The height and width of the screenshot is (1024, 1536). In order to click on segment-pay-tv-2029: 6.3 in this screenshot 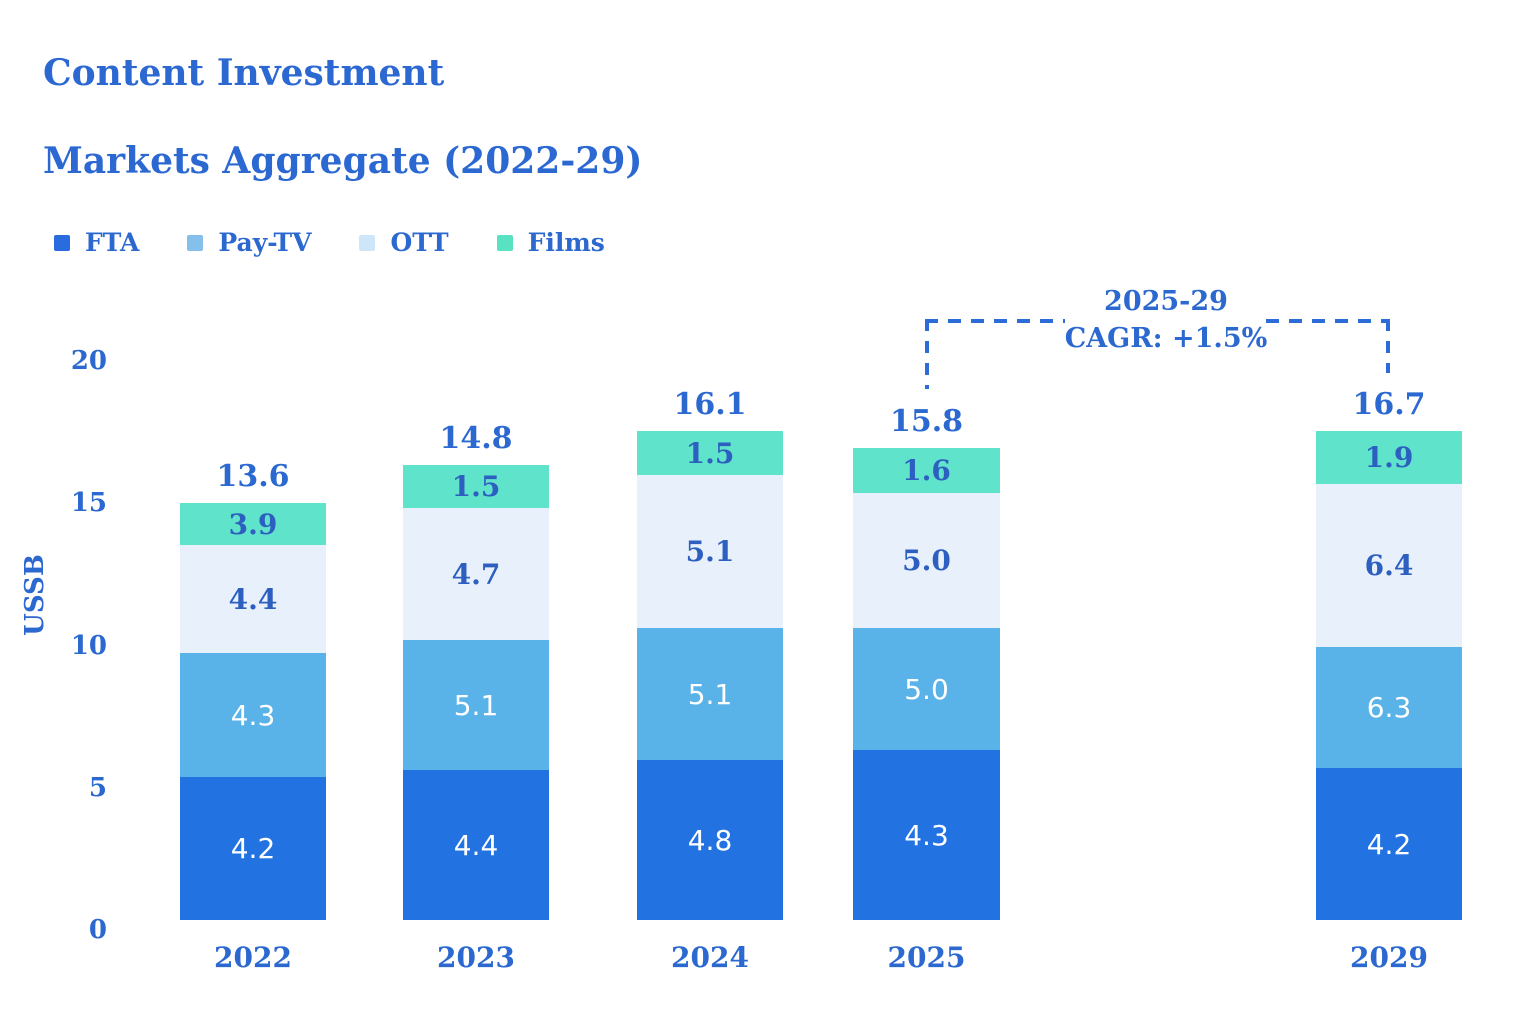, I will do `click(1389, 707)`.